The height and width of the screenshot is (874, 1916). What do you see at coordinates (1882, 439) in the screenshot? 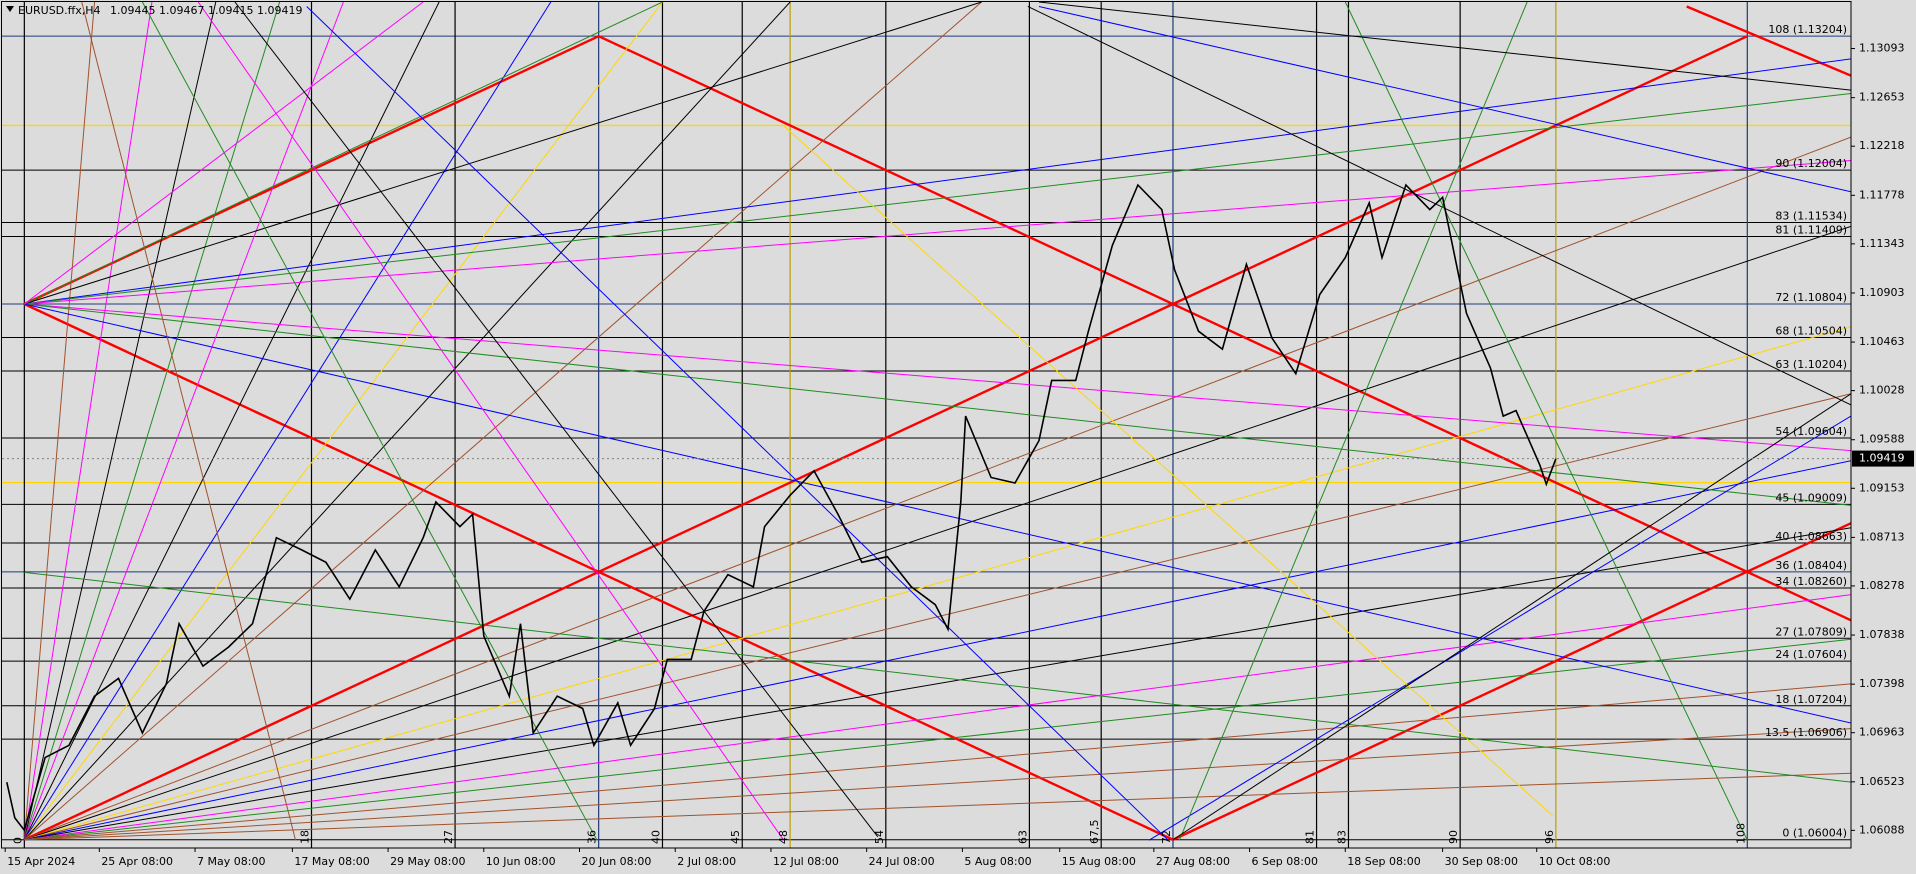
I see `y-tick-label: 1.09588` at bounding box center [1882, 439].